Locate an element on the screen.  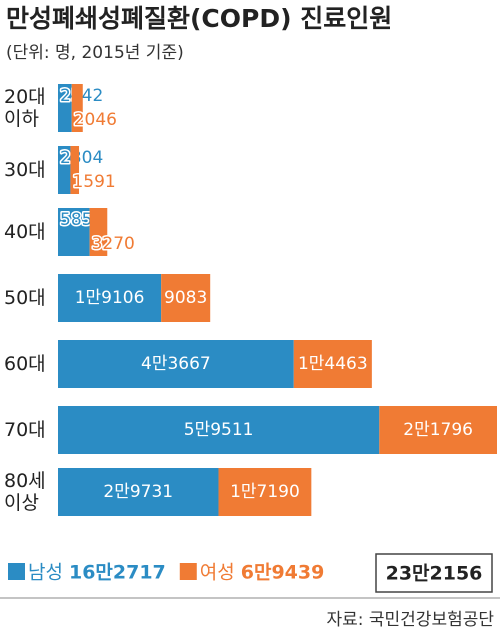
value-label: 1591 is located at coordinates (93, 182).